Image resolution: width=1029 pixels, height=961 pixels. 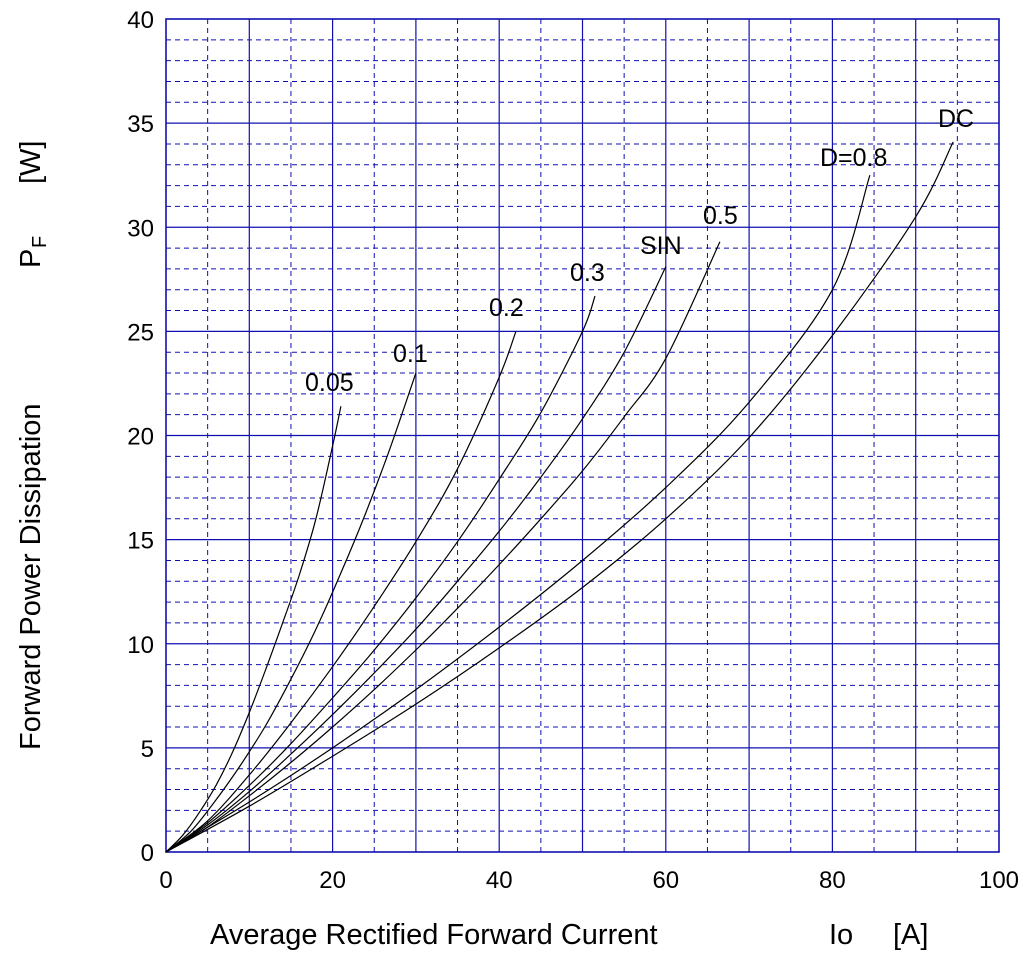 I want to click on x-tick-label: 60, so click(x=665, y=880).